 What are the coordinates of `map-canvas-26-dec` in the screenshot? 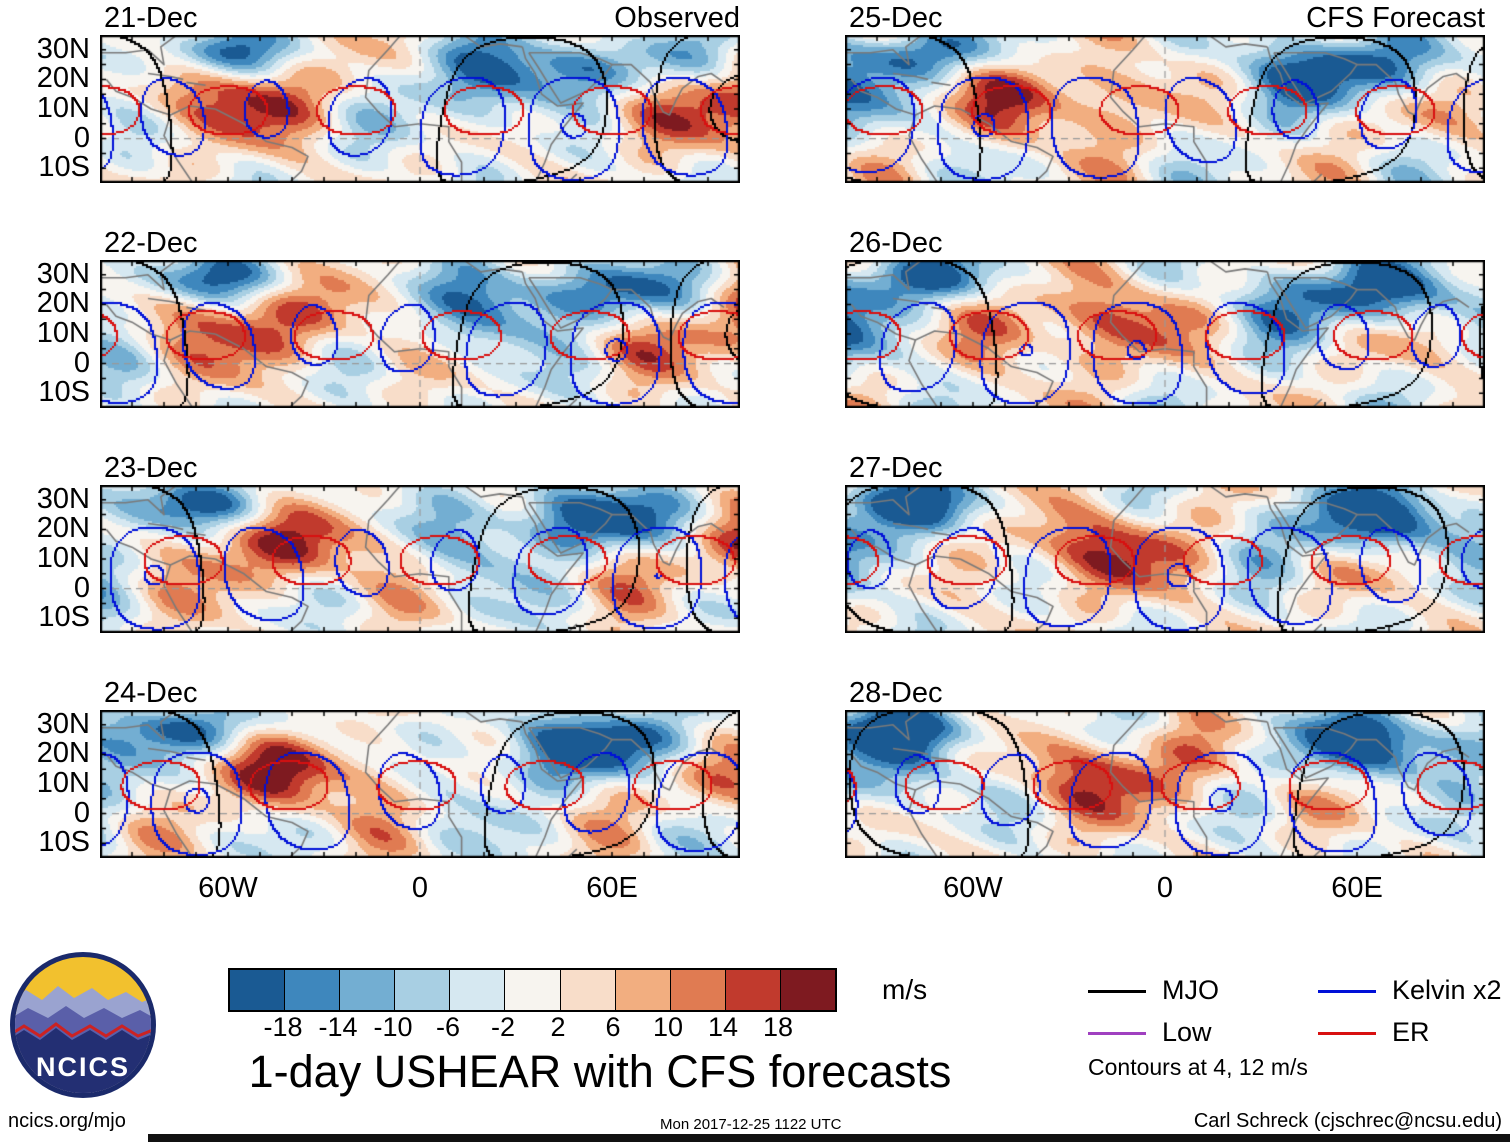 It's located at (1165, 334).